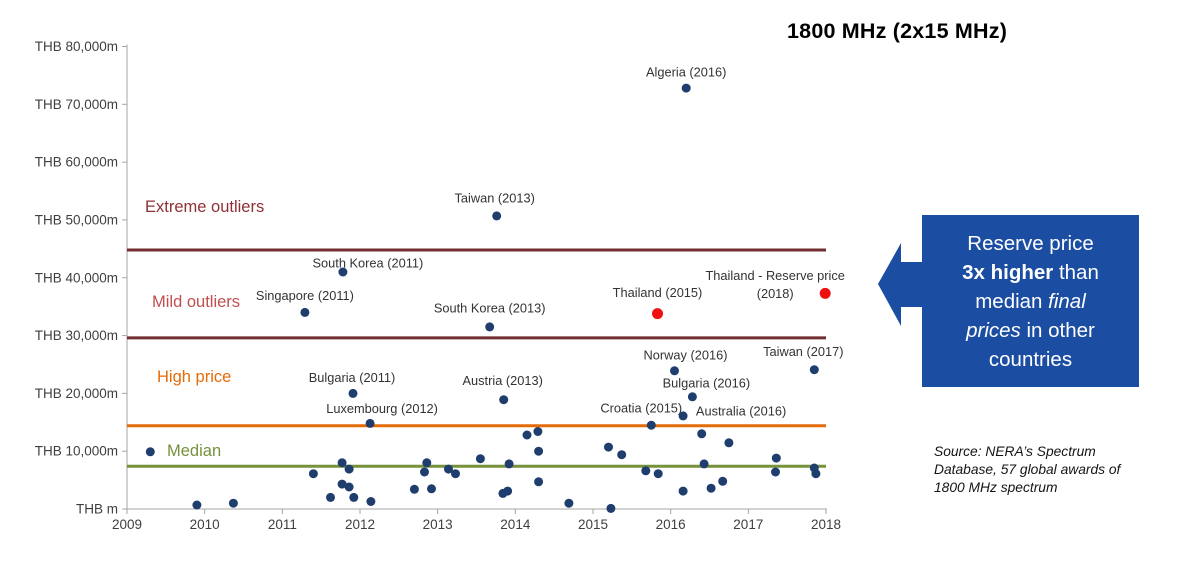 Image resolution: width=1177 pixels, height=568 pixels. Describe the element at coordinates (515, 524) in the screenshot. I see `x-tick-label: 2014` at that location.